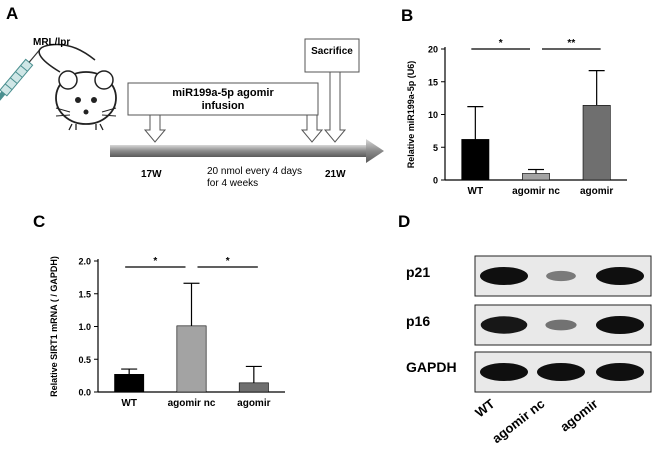 This screenshot has height=461, width=656. What do you see at coordinates (12, 13) in the screenshot?
I see `panel-label-a: A` at bounding box center [12, 13].